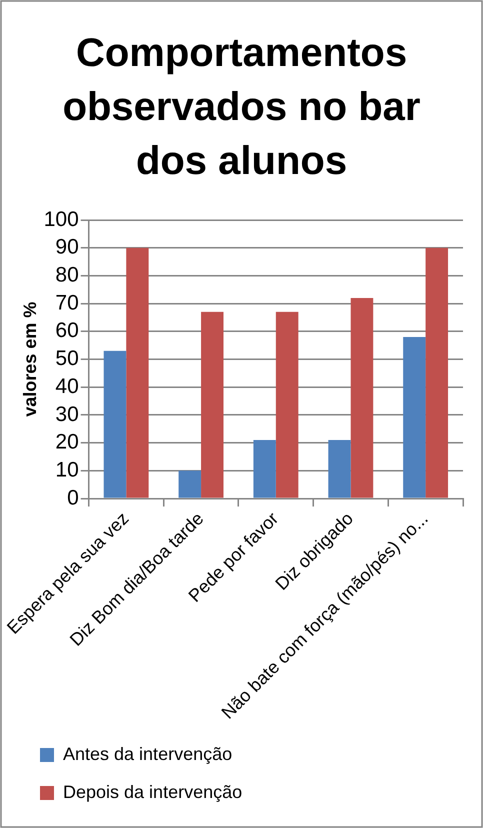 The image size is (483, 828). Describe the element at coordinates (61, 219) in the screenshot. I see `y-tick-label: 100` at that location.